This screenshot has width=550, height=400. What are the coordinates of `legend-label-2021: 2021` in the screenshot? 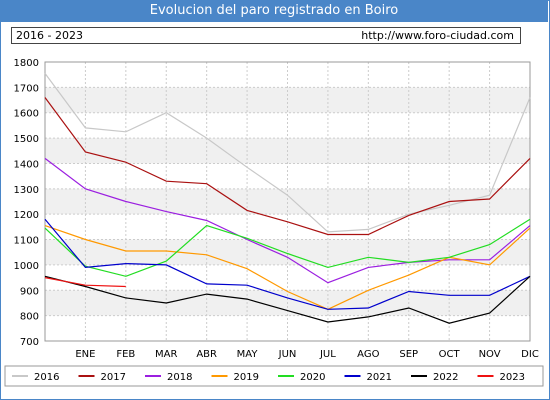 It's located at (379, 377).